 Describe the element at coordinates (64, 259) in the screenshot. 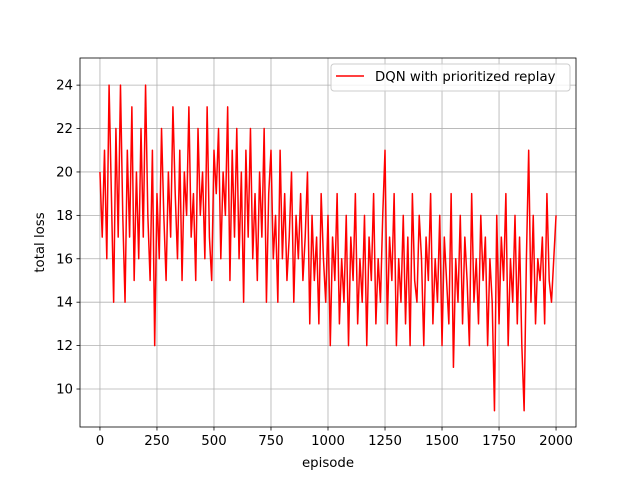

I see `y-tick-label: 16` at that location.